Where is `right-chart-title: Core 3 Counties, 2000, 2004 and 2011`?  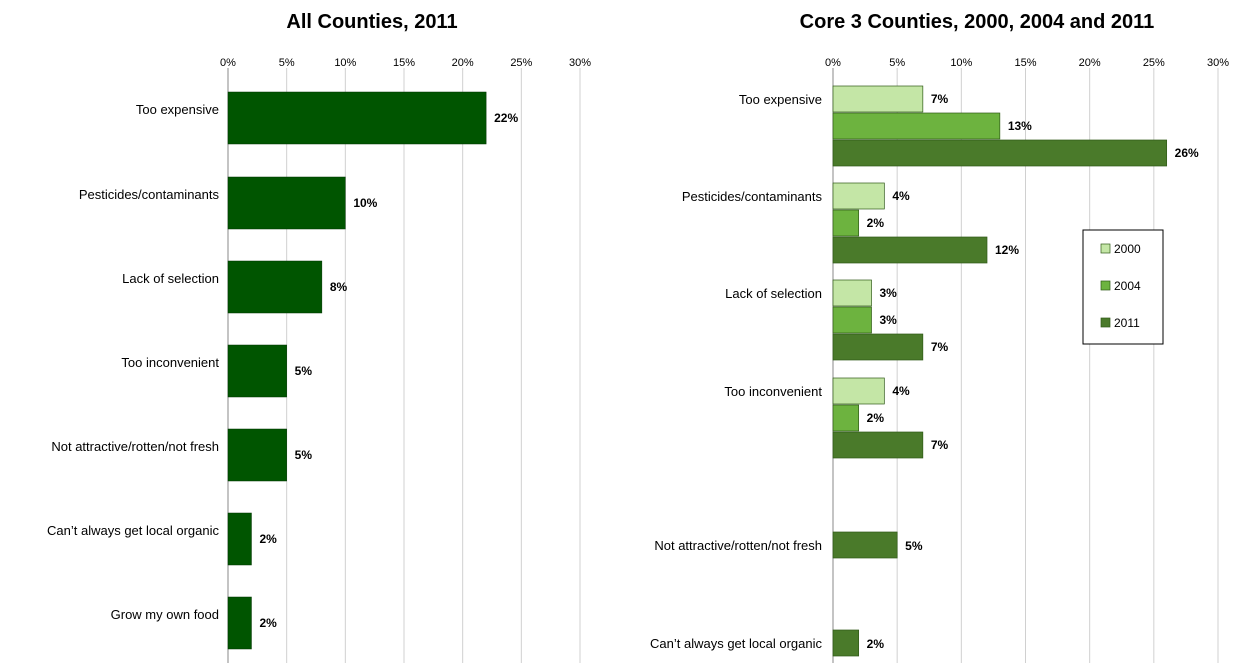 right-chart-title: Core 3 Counties, 2000, 2004 and 2011 is located at coordinates (977, 22).